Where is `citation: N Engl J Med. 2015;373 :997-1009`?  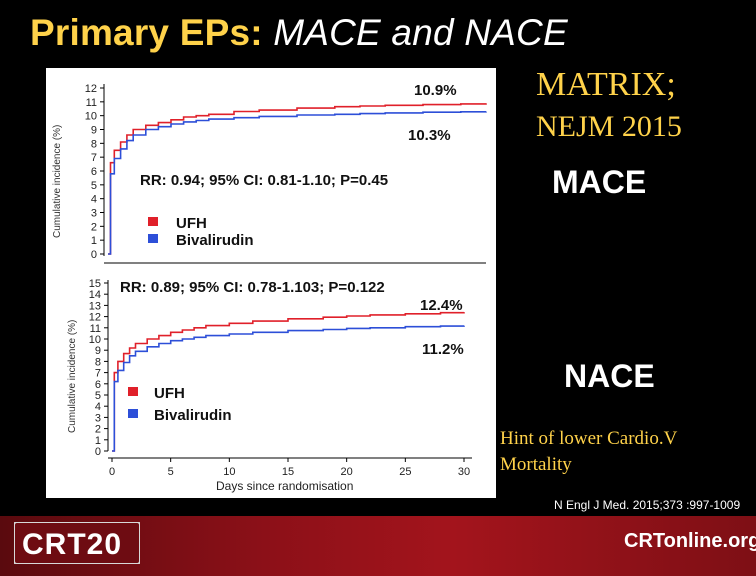 citation: N Engl J Med. 2015;373 :997-1009 is located at coordinates (647, 505).